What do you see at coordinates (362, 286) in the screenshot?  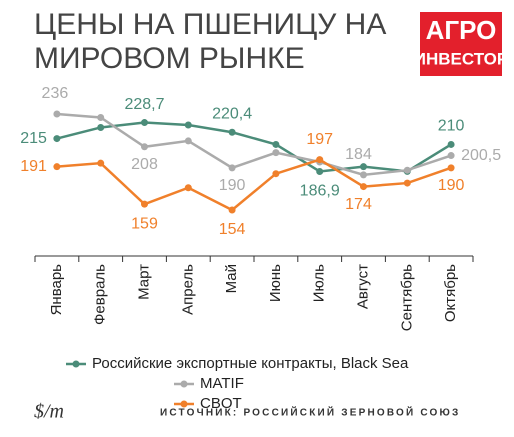 I see `x-tick-label: Август` at bounding box center [362, 286].